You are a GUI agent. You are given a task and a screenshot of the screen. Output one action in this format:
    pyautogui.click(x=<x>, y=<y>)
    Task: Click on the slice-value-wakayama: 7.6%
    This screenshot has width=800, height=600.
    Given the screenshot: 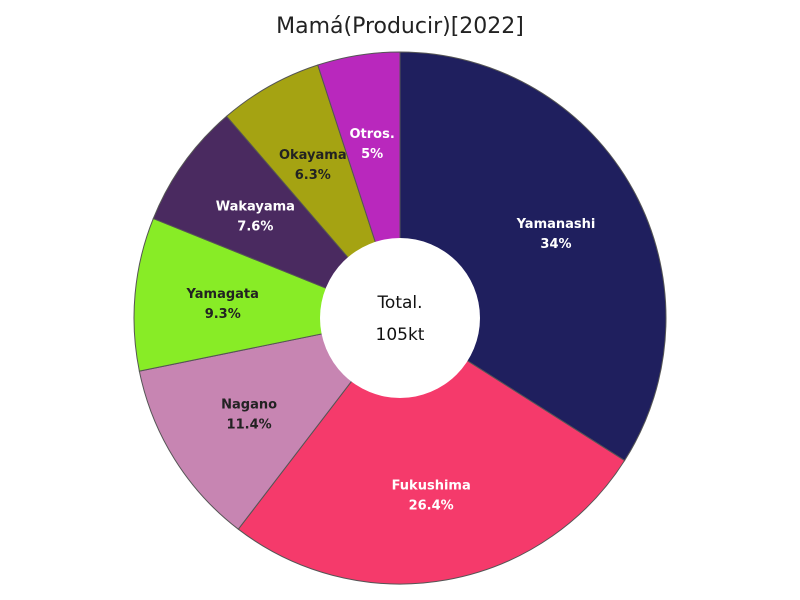 What is the action you would take?
    pyautogui.click(x=255, y=226)
    